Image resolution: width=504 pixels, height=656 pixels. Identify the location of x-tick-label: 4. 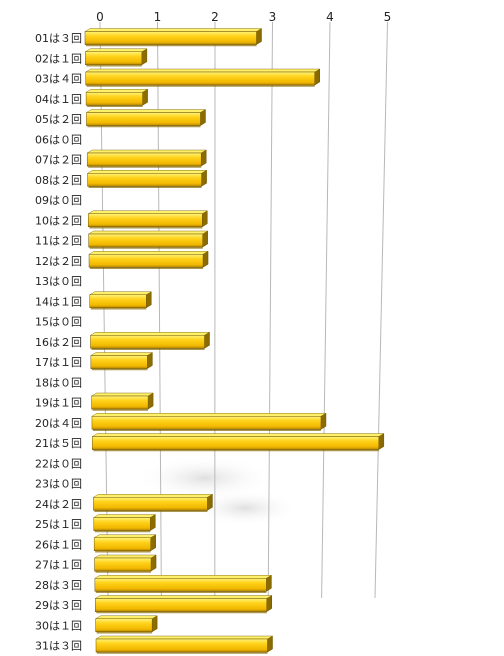
(330, 17).